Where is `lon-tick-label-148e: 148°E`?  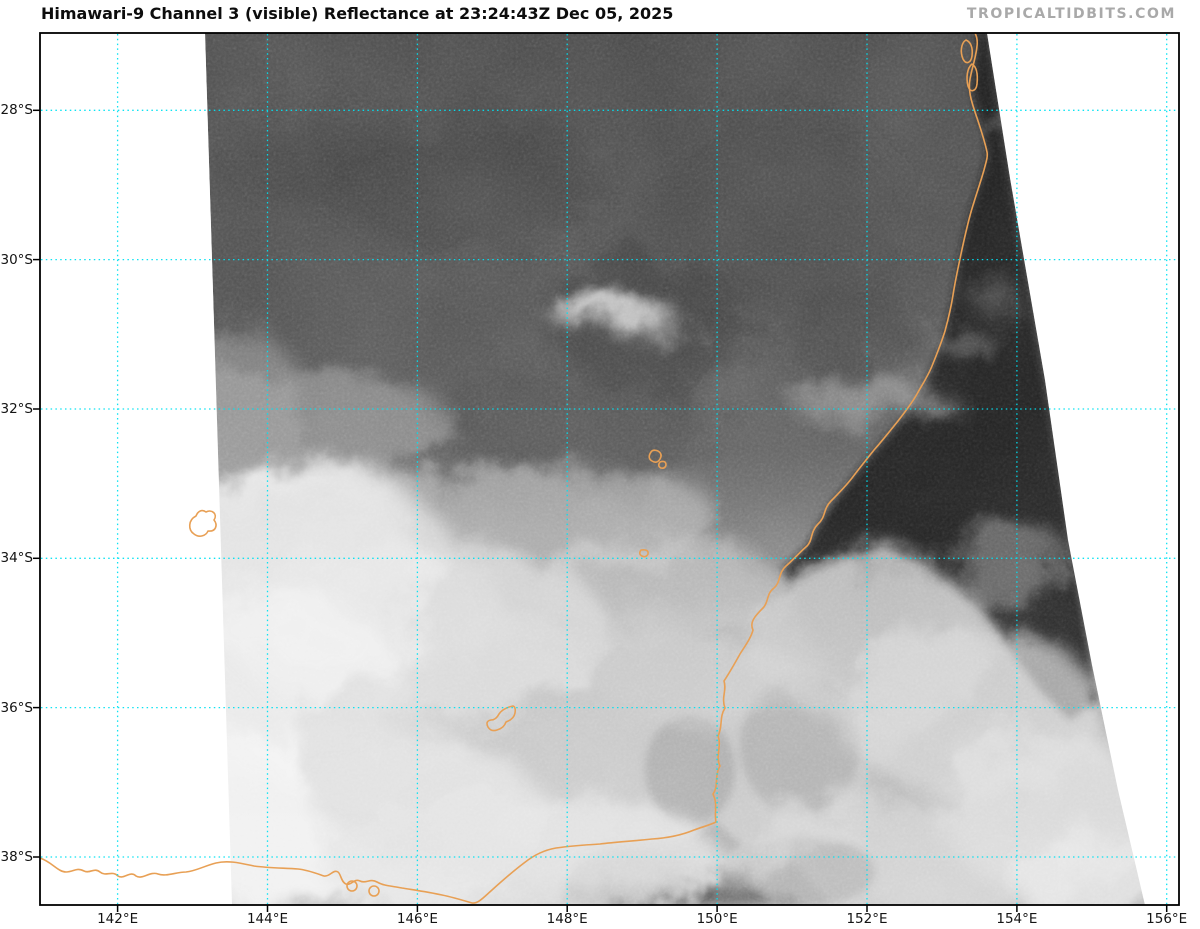 lon-tick-label-148e: 148°E is located at coordinates (567, 919).